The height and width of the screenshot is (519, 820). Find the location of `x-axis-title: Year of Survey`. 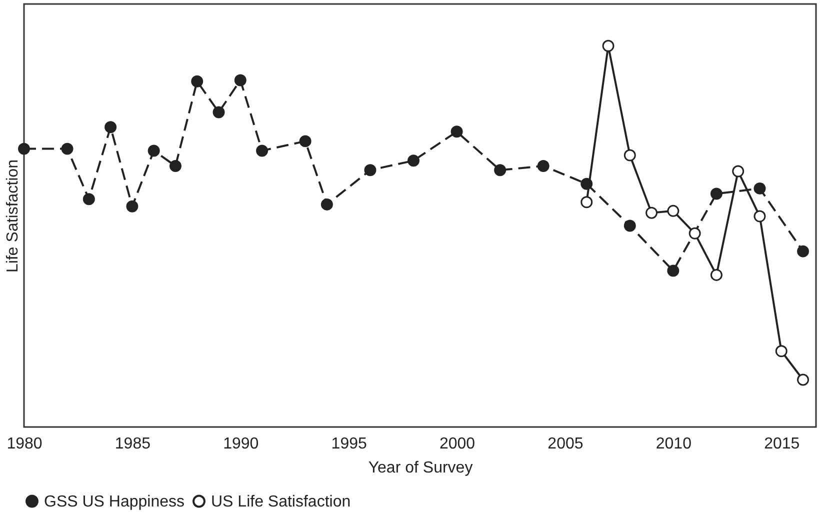

x-axis-title: Year of Survey is located at coordinates (420, 468).